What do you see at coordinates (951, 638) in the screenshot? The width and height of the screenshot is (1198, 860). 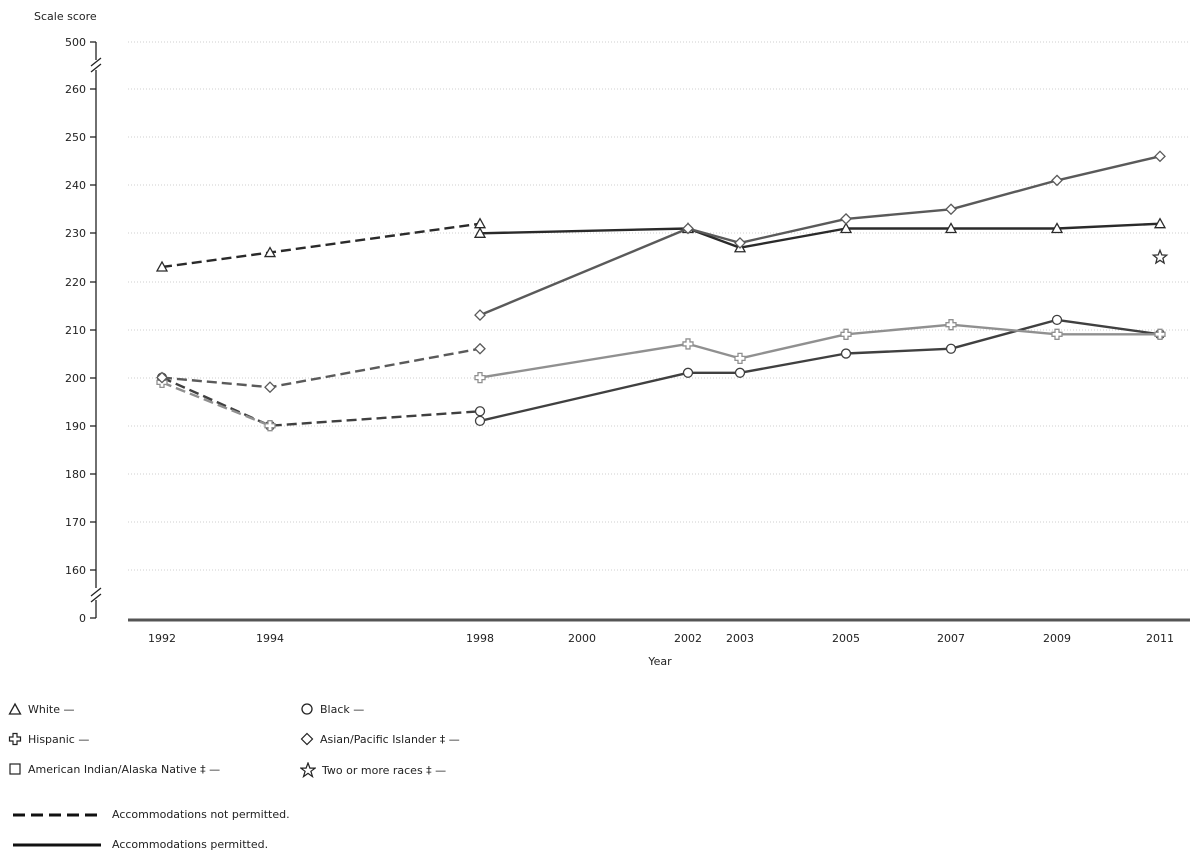 I see `x-tick-label-2007: 2007` at bounding box center [951, 638].